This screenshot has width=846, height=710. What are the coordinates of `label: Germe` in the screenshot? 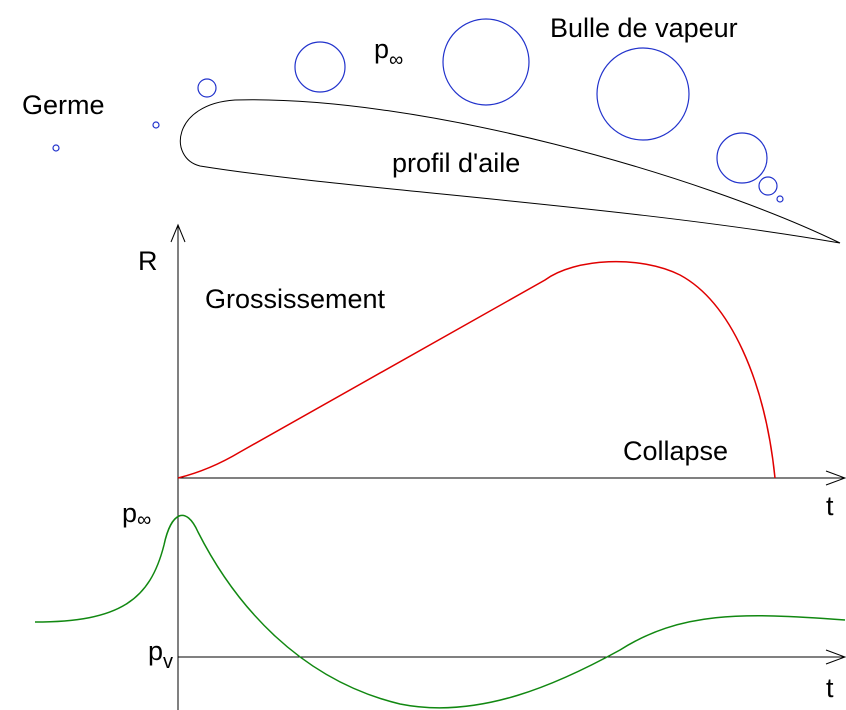 It's located at (63, 105).